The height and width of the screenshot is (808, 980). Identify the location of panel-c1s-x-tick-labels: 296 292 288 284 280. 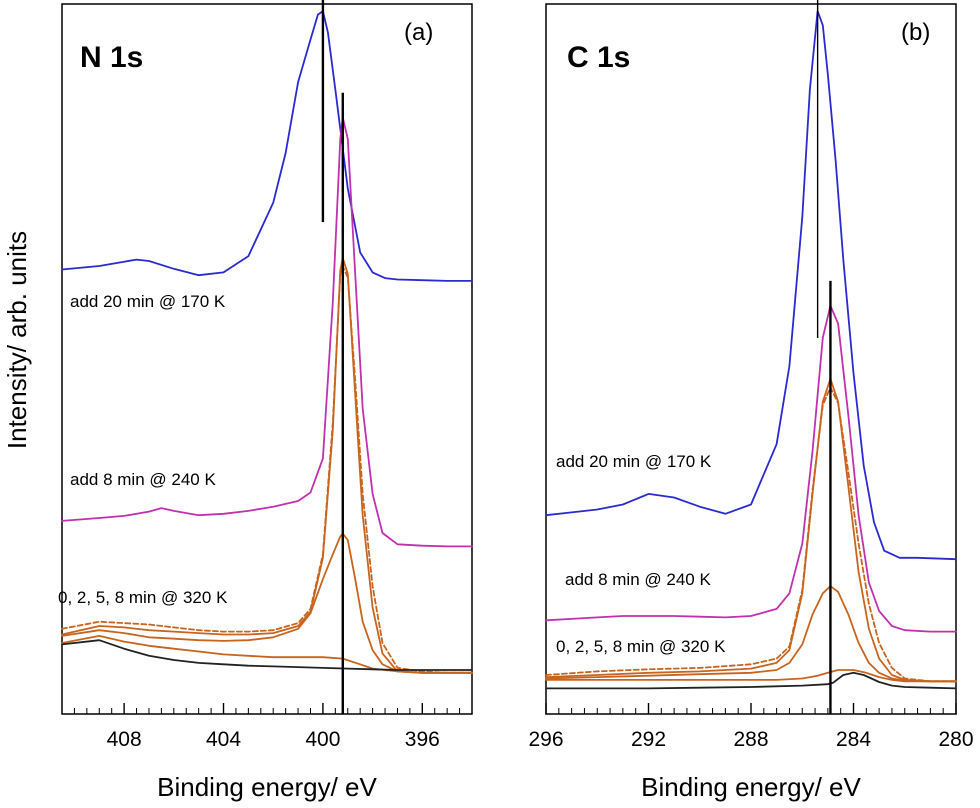
(750, 739).